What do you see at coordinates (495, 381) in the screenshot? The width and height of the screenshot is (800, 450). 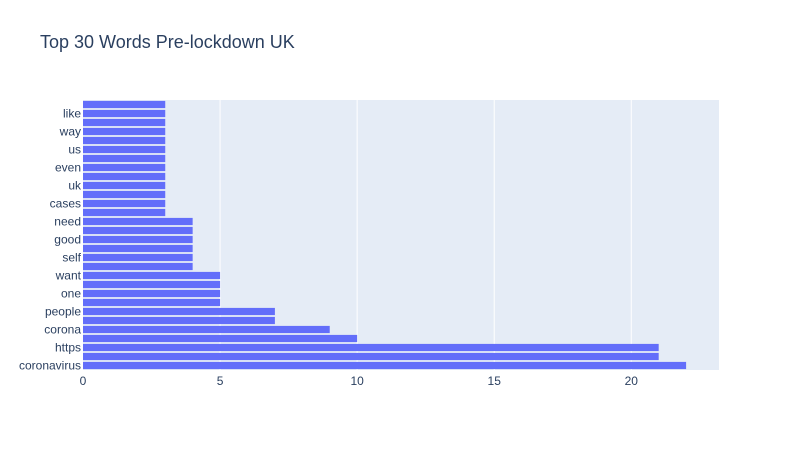 I see `x-tick-label: 15` at bounding box center [495, 381].